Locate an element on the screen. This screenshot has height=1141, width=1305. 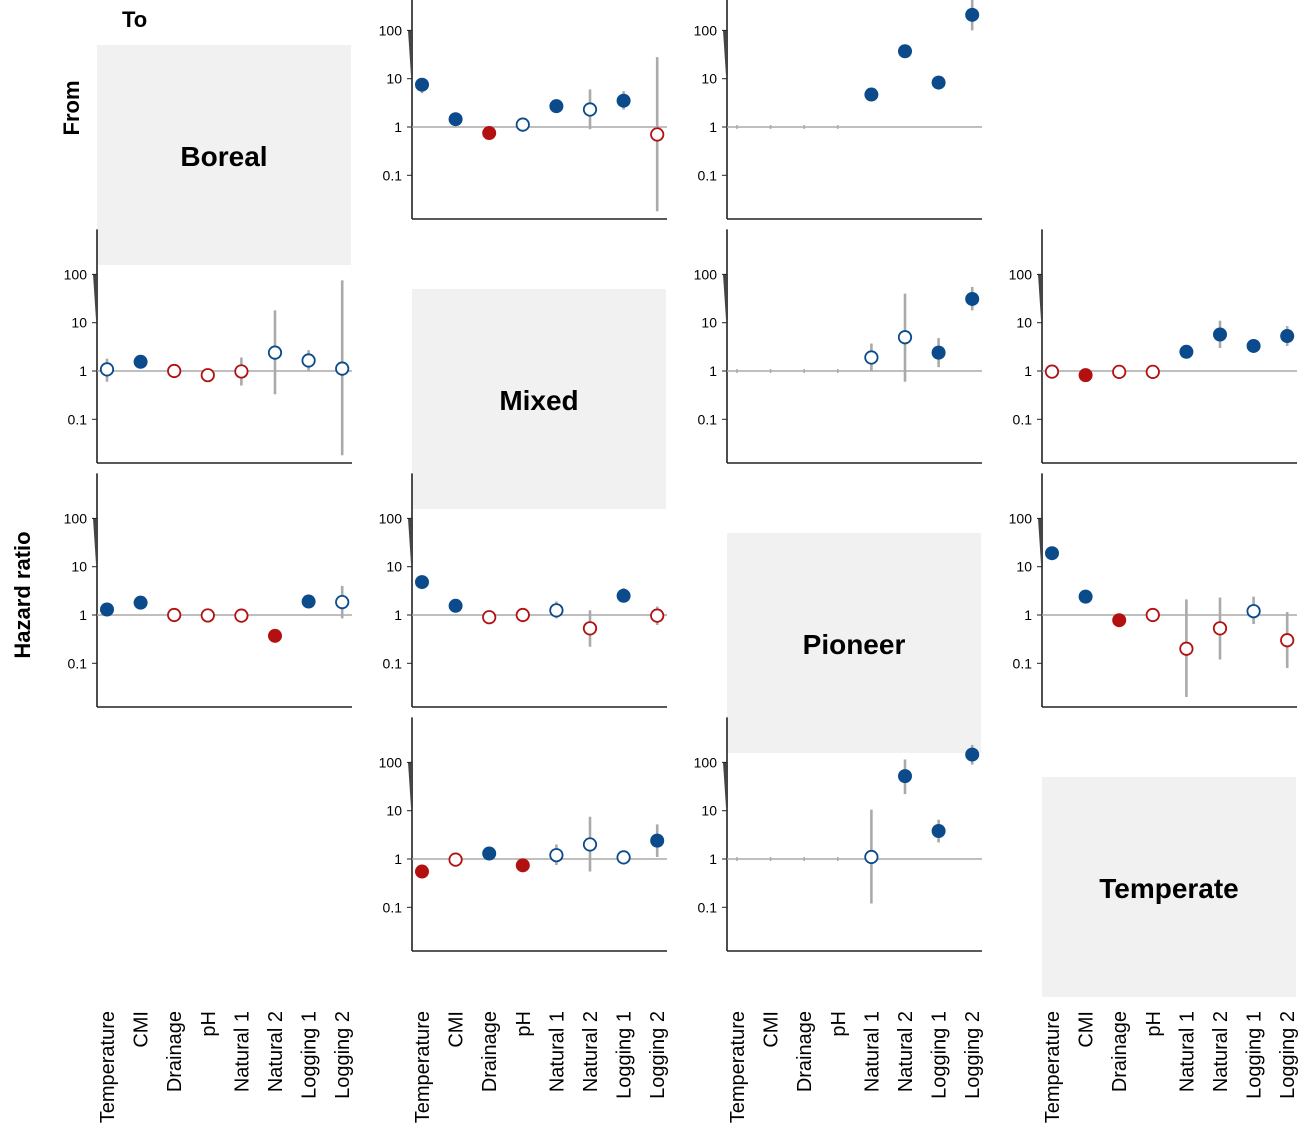
state-panel-pioneer: Pioneer is located at coordinates (854, 643).